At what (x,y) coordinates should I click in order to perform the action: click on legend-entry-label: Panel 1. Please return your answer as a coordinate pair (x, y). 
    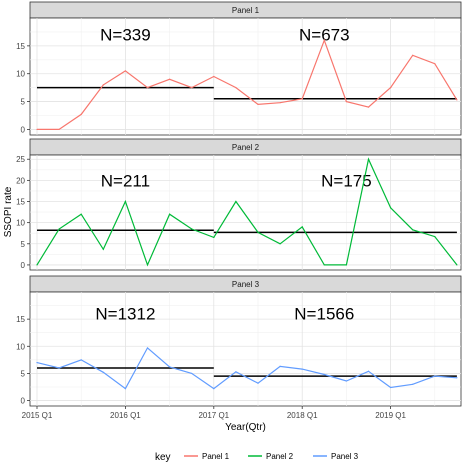
    Looking at the image, I should click on (216, 456).